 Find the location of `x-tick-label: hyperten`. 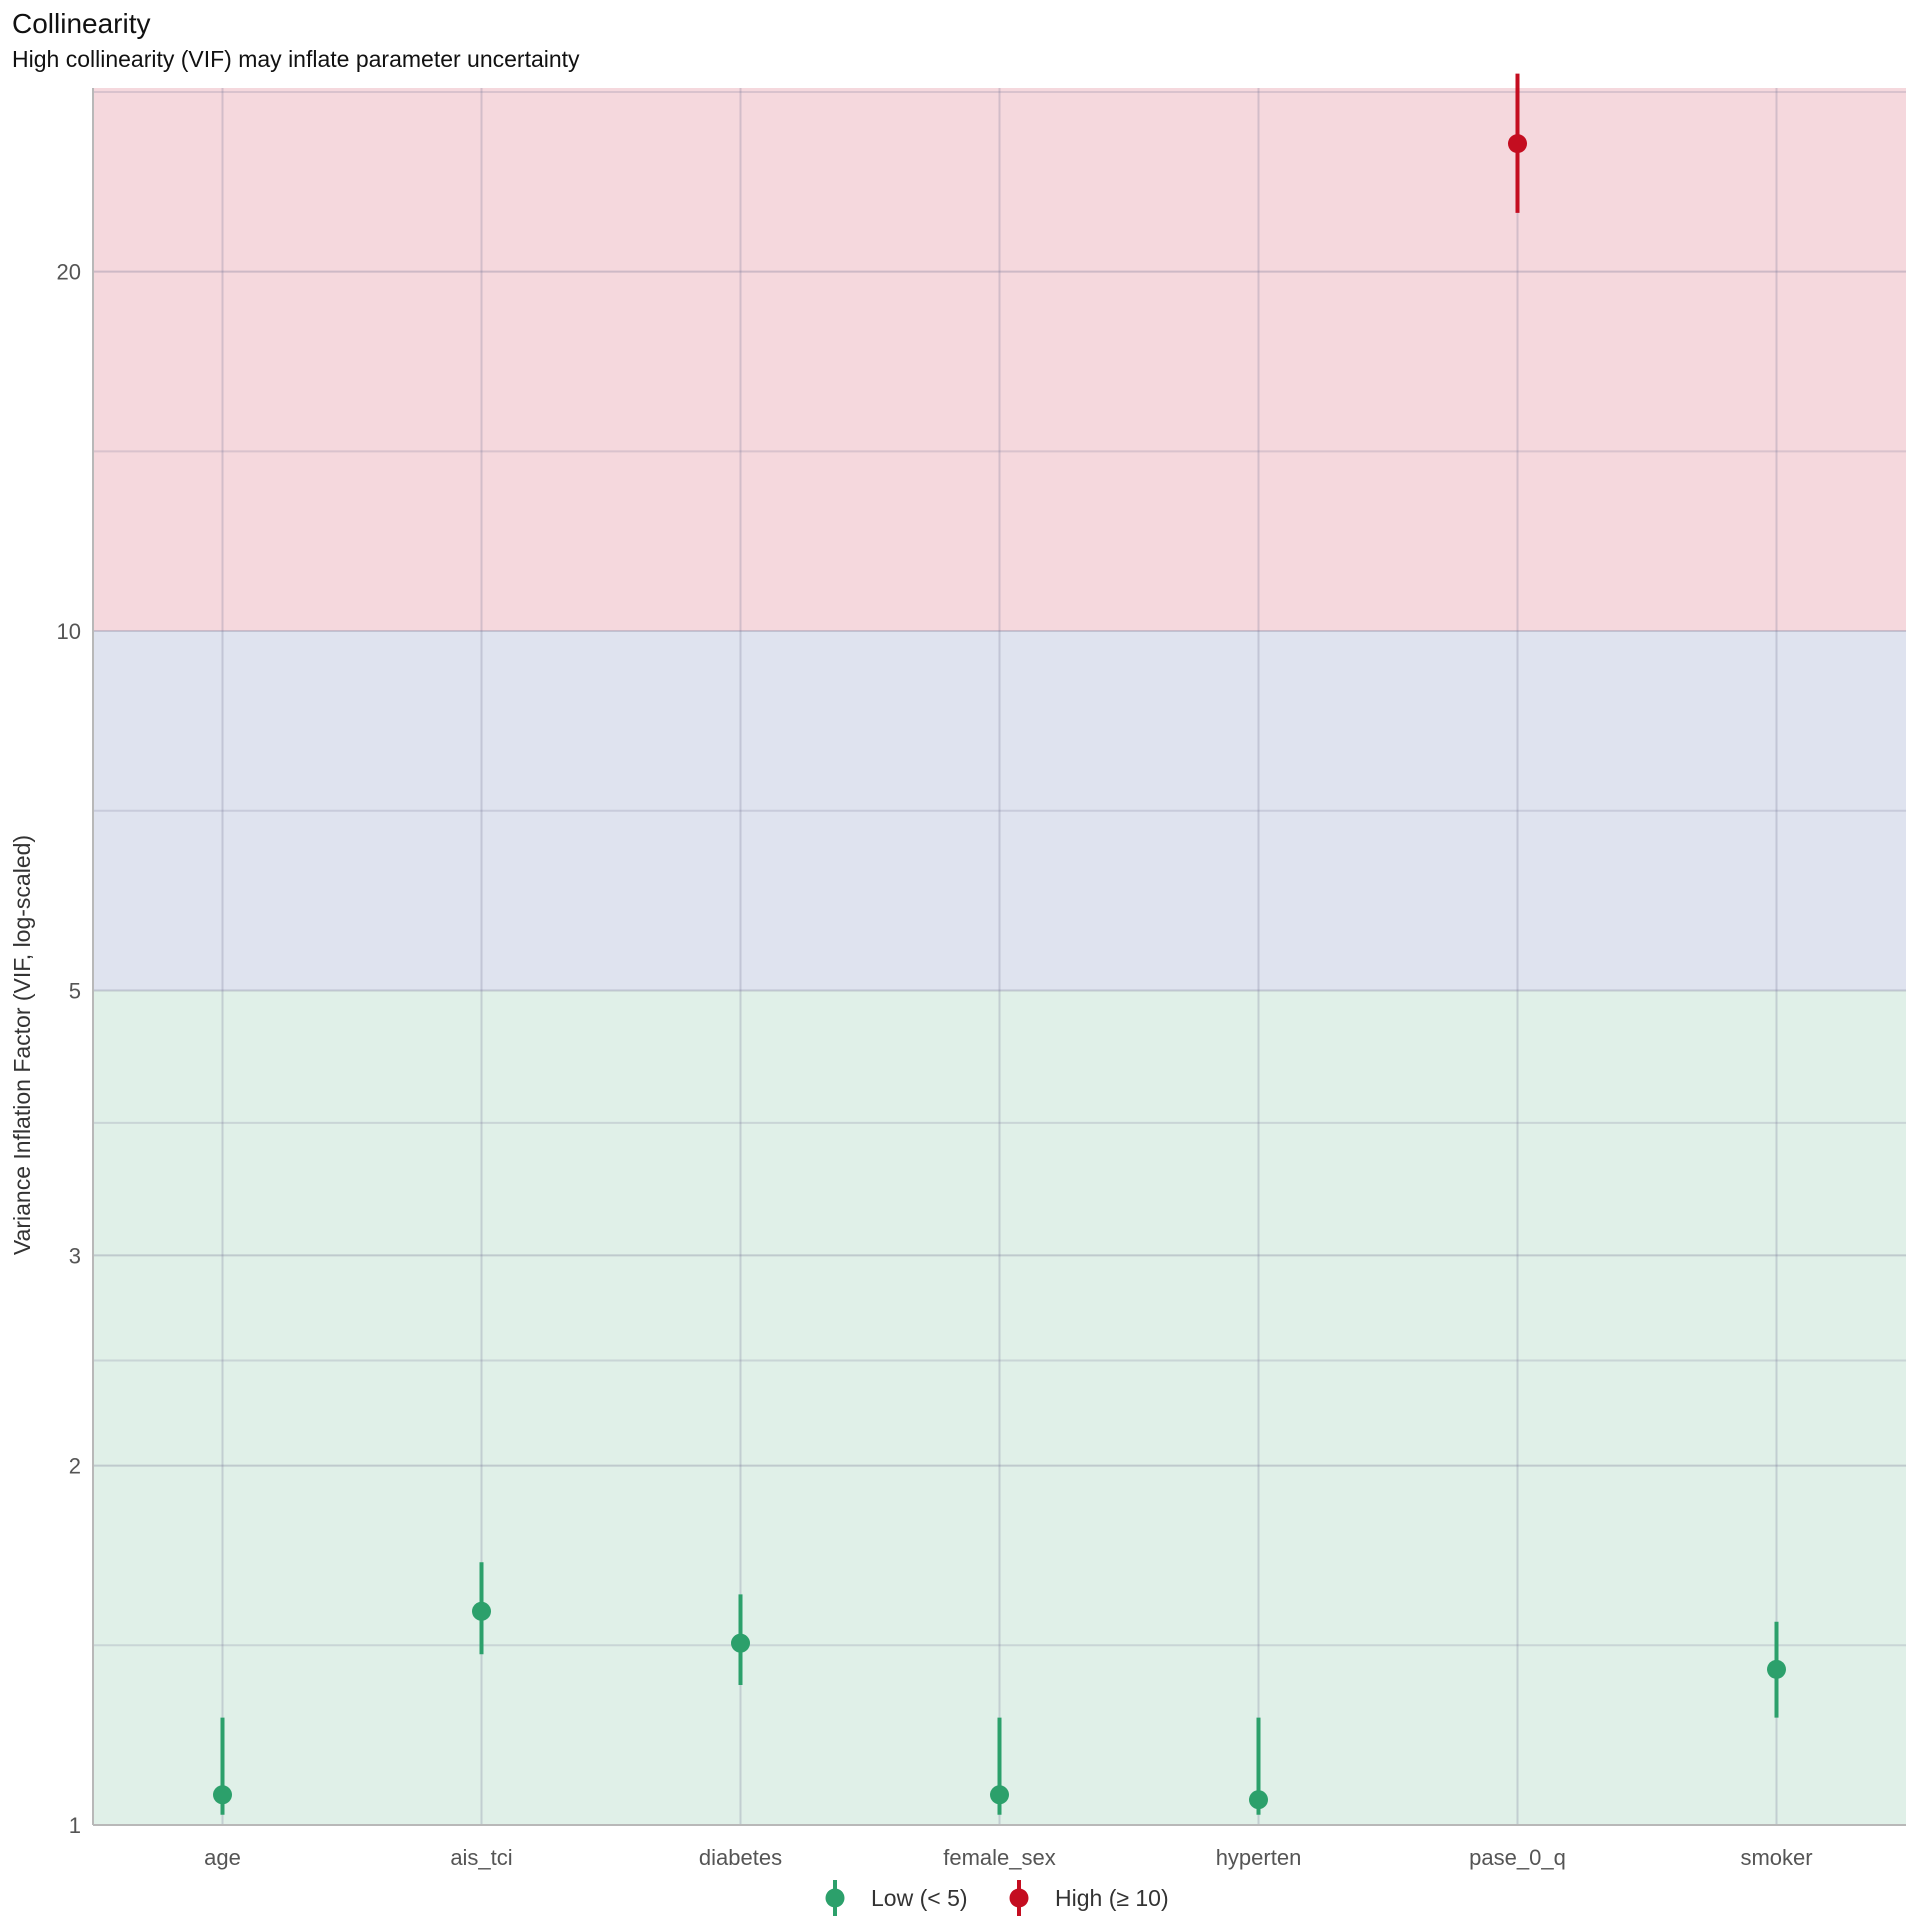

x-tick-label: hyperten is located at coordinates (1259, 1857).